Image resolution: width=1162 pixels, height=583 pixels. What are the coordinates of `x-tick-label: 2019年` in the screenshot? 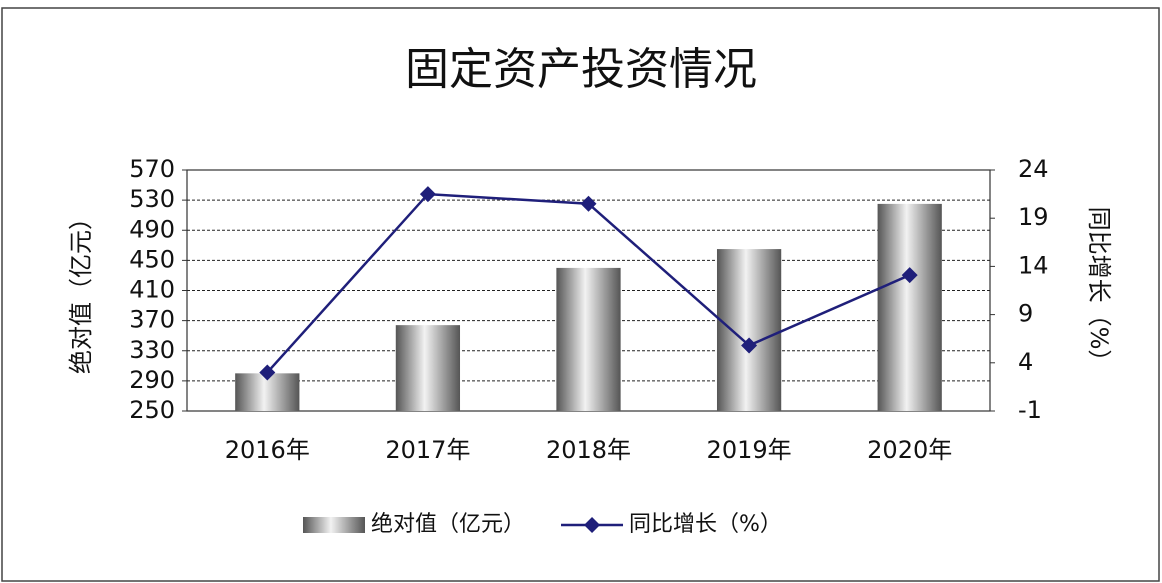 It's located at (749, 450).